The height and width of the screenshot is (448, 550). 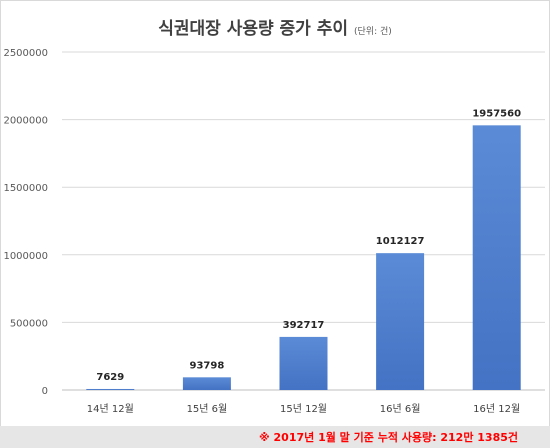 I want to click on data-label: 93798, so click(x=207, y=365).